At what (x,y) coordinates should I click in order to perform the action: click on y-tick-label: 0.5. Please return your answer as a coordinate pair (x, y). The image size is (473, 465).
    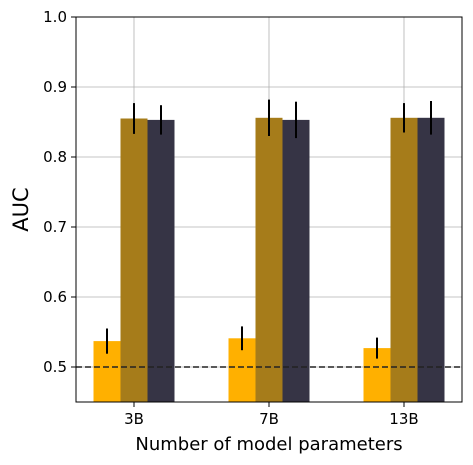
    Looking at the image, I should click on (55, 367).